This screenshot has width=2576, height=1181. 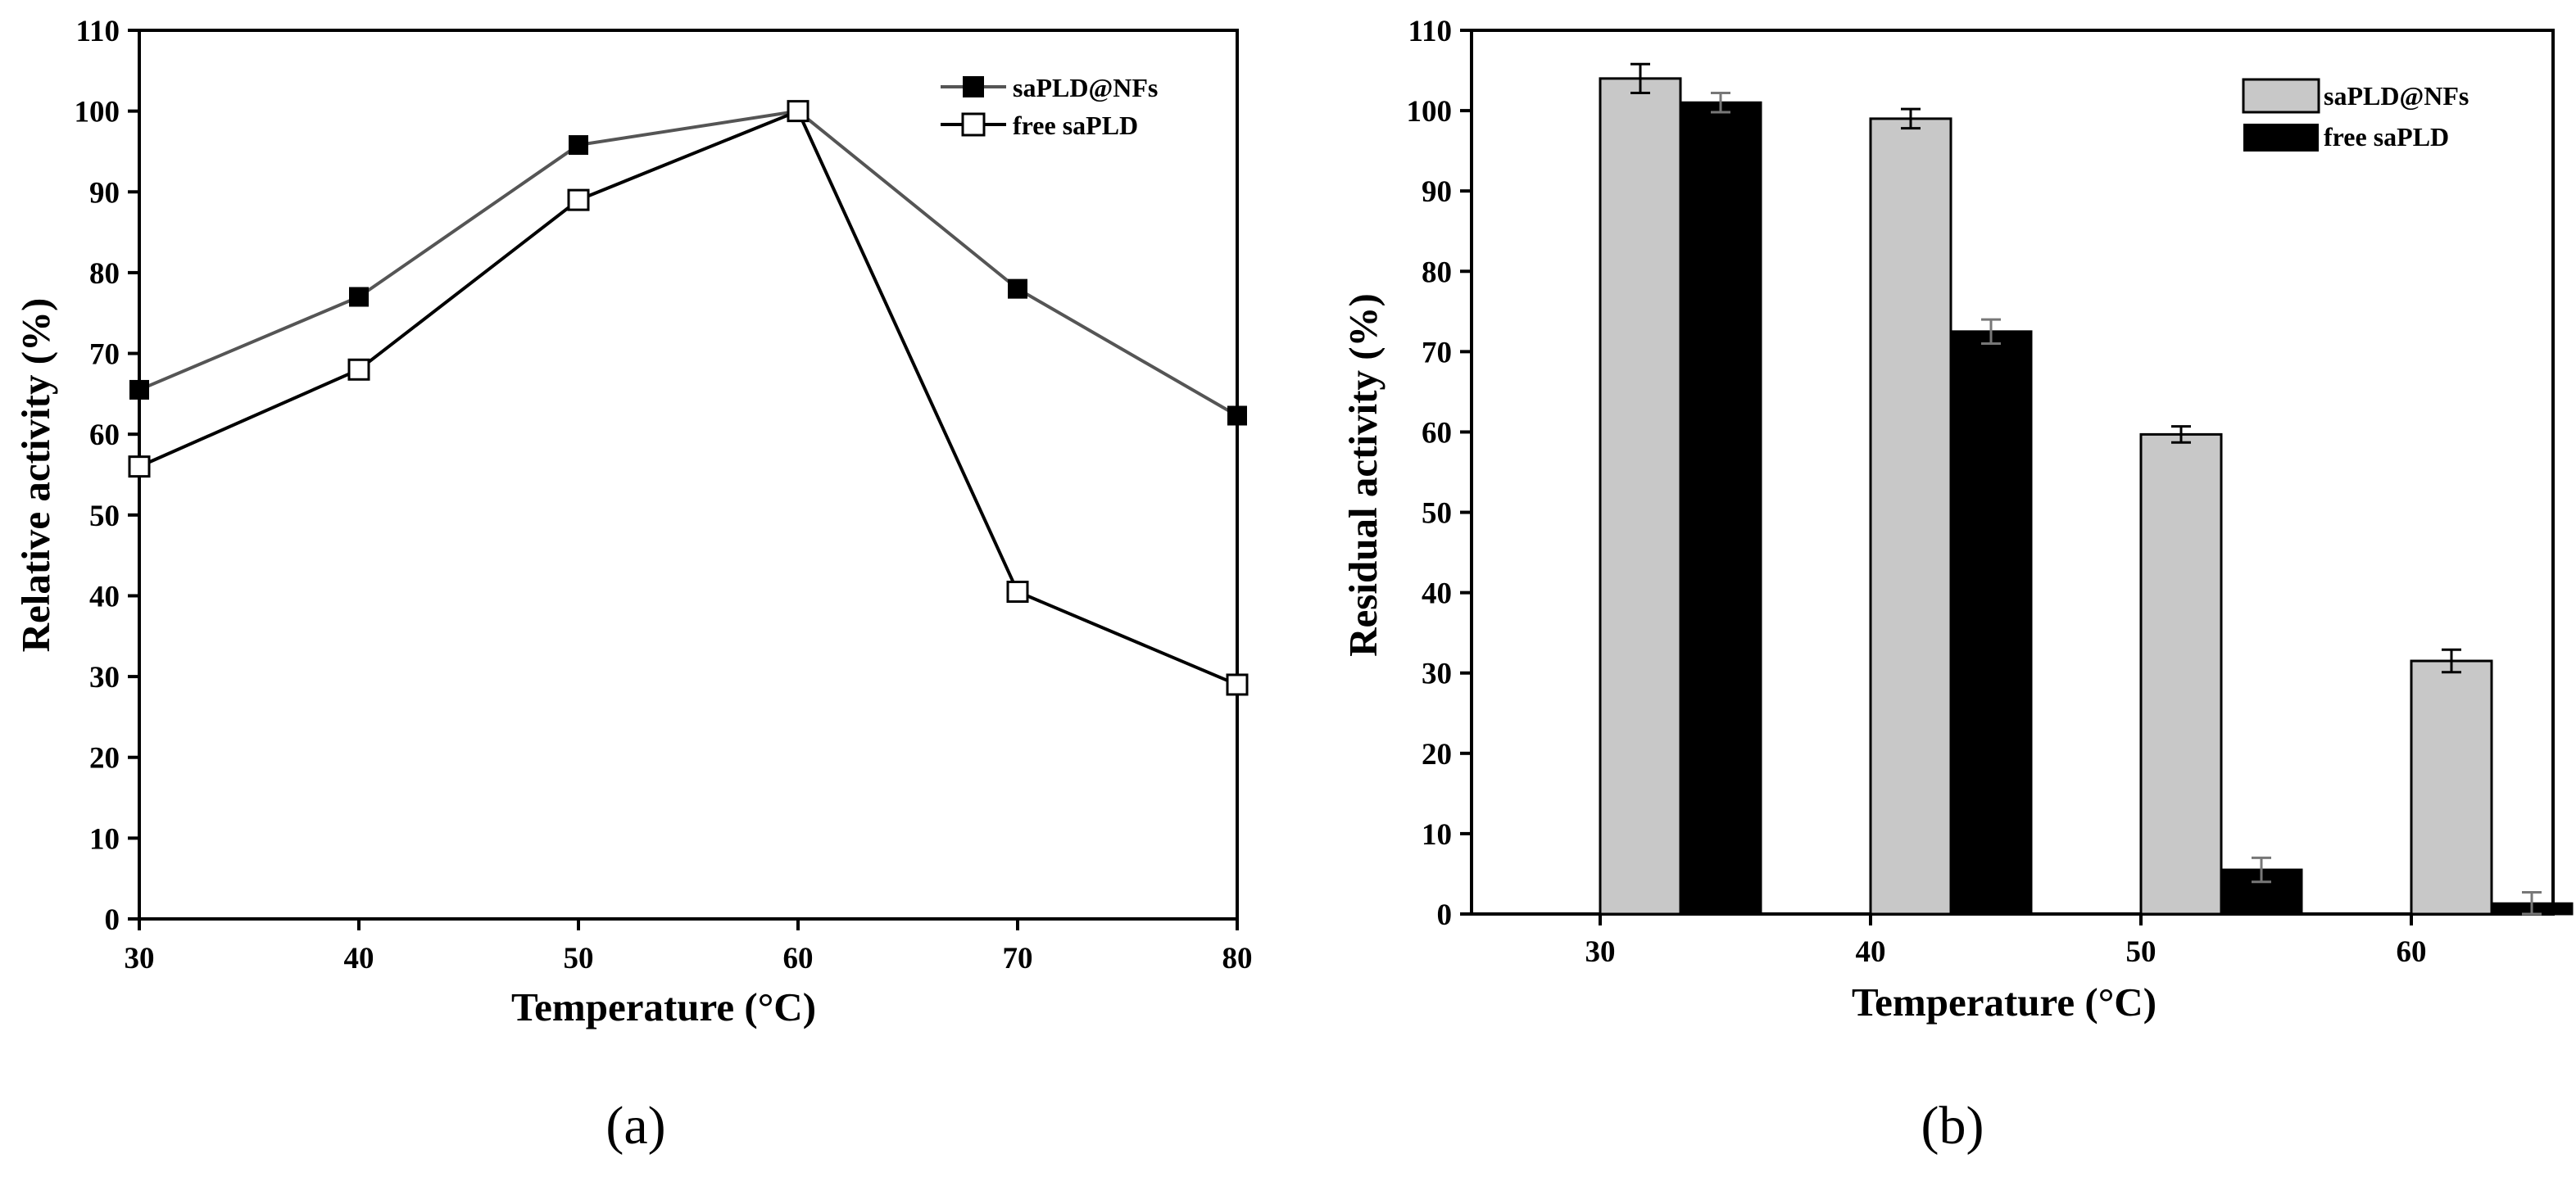 What do you see at coordinates (1437, 835) in the screenshot?
I see `chart-b-ytick-label: 10` at bounding box center [1437, 835].